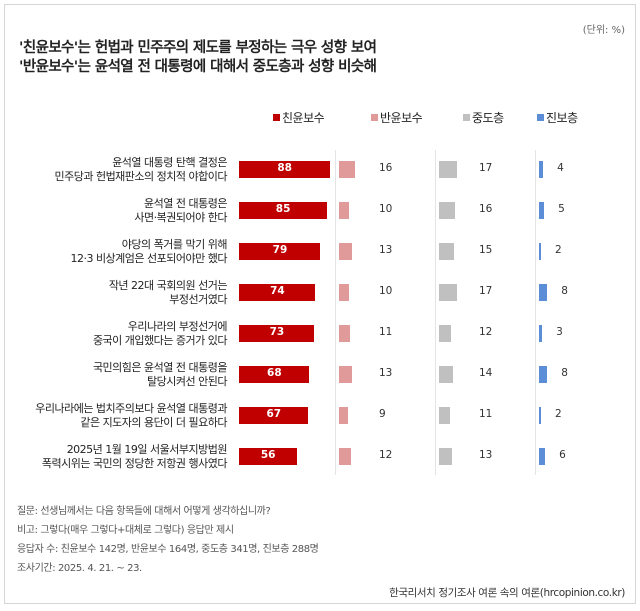  I want to click on category-label-line: 야당의 폭거를 막기 위해, so click(174, 244).